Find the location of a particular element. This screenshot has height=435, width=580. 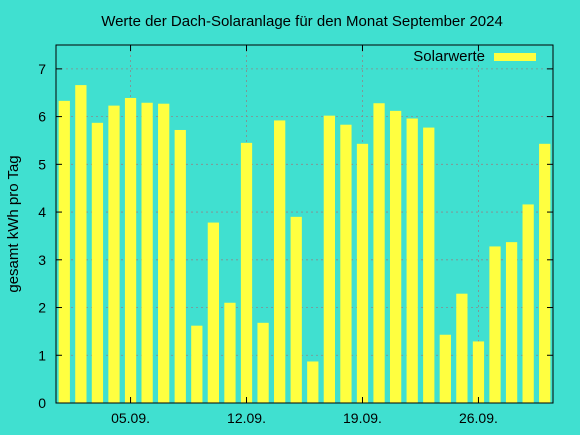

legend: Solarwerte is located at coordinates (474, 56).